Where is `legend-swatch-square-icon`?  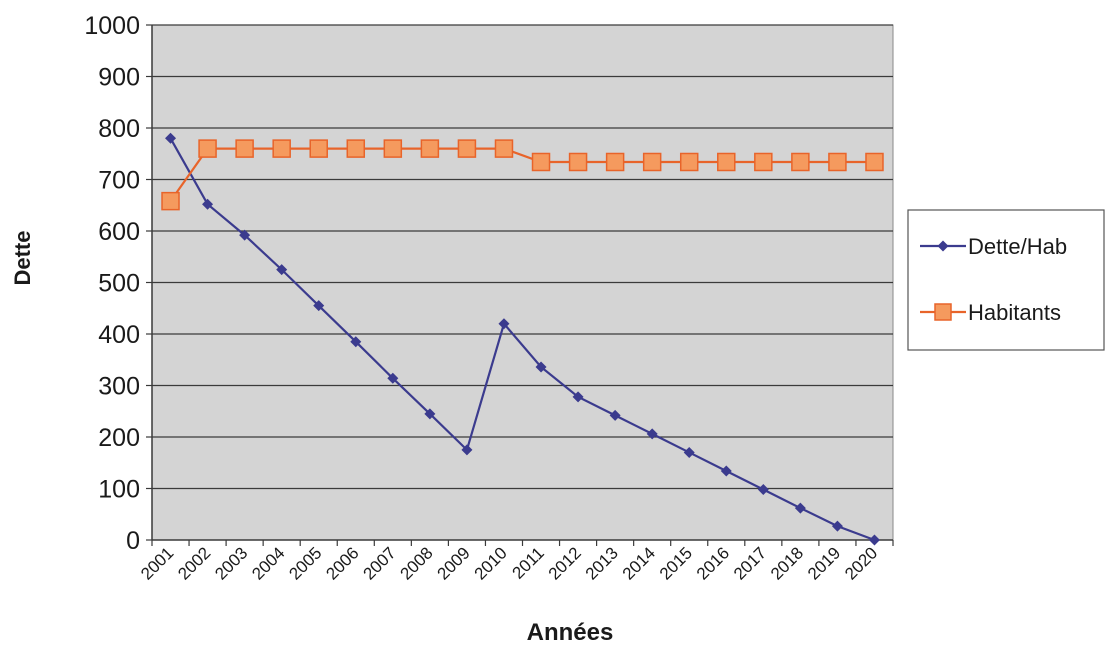
legend-swatch-square-icon is located at coordinates (943, 312).